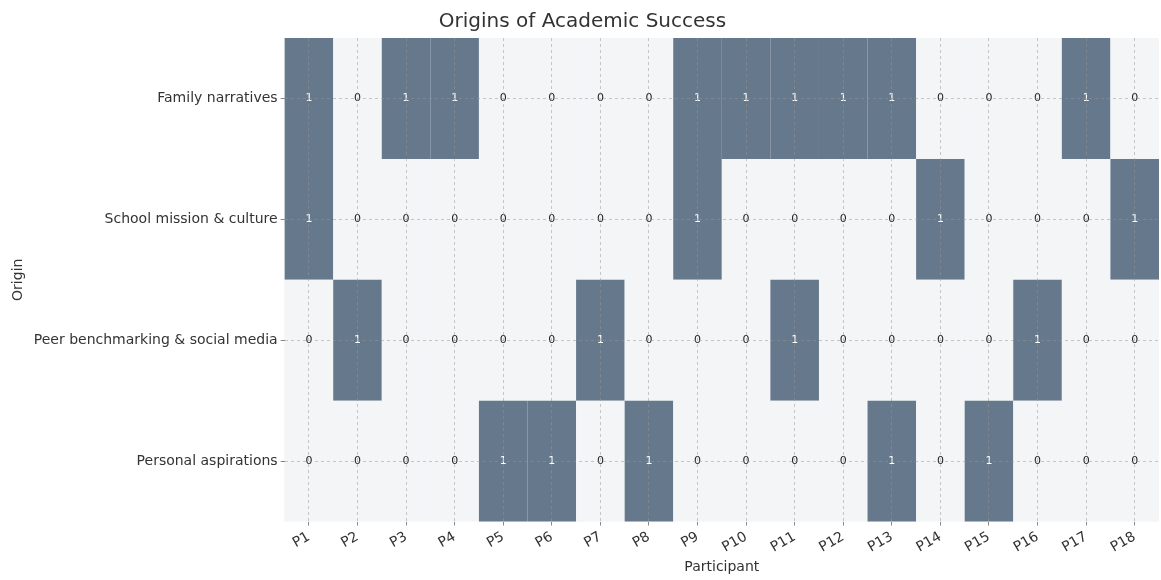  I want to click on y-axis-title: Origin, so click(17, 279).